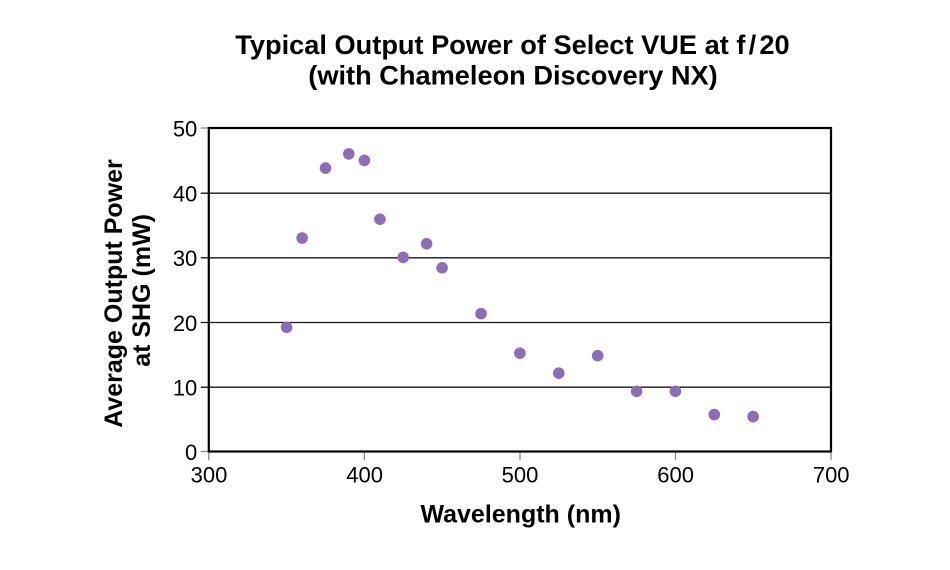  What do you see at coordinates (209, 475) in the screenshot?
I see `svg-text: 300` at bounding box center [209, 475].